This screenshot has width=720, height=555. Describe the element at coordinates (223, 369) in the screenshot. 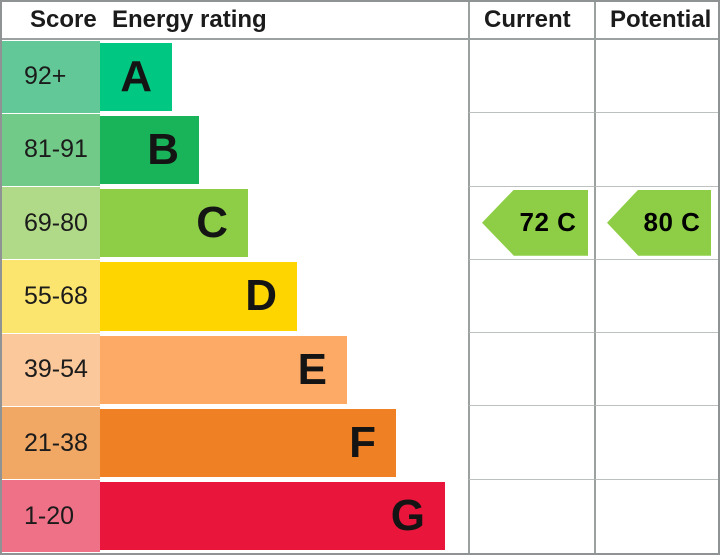

I see `rating-bar-e: E` at that location.